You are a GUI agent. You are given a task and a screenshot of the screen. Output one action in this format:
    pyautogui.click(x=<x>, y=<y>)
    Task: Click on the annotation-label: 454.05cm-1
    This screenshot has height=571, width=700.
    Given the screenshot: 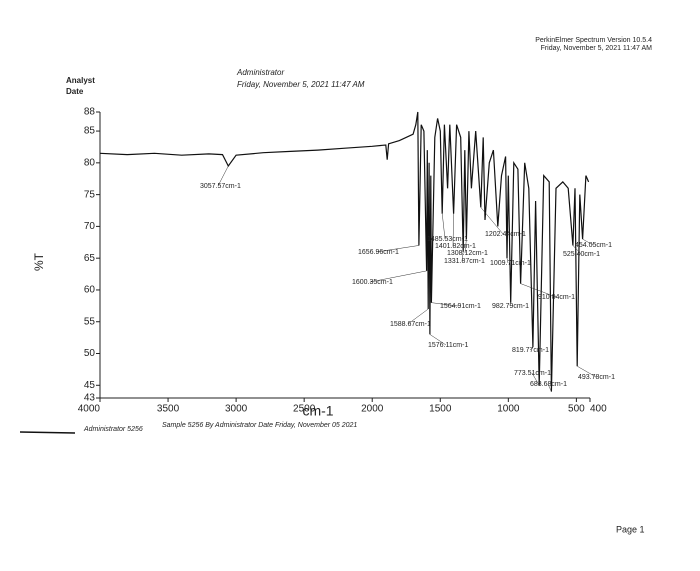 What is the action you would take?
    pyautogui.click(x=593, y=245)
    